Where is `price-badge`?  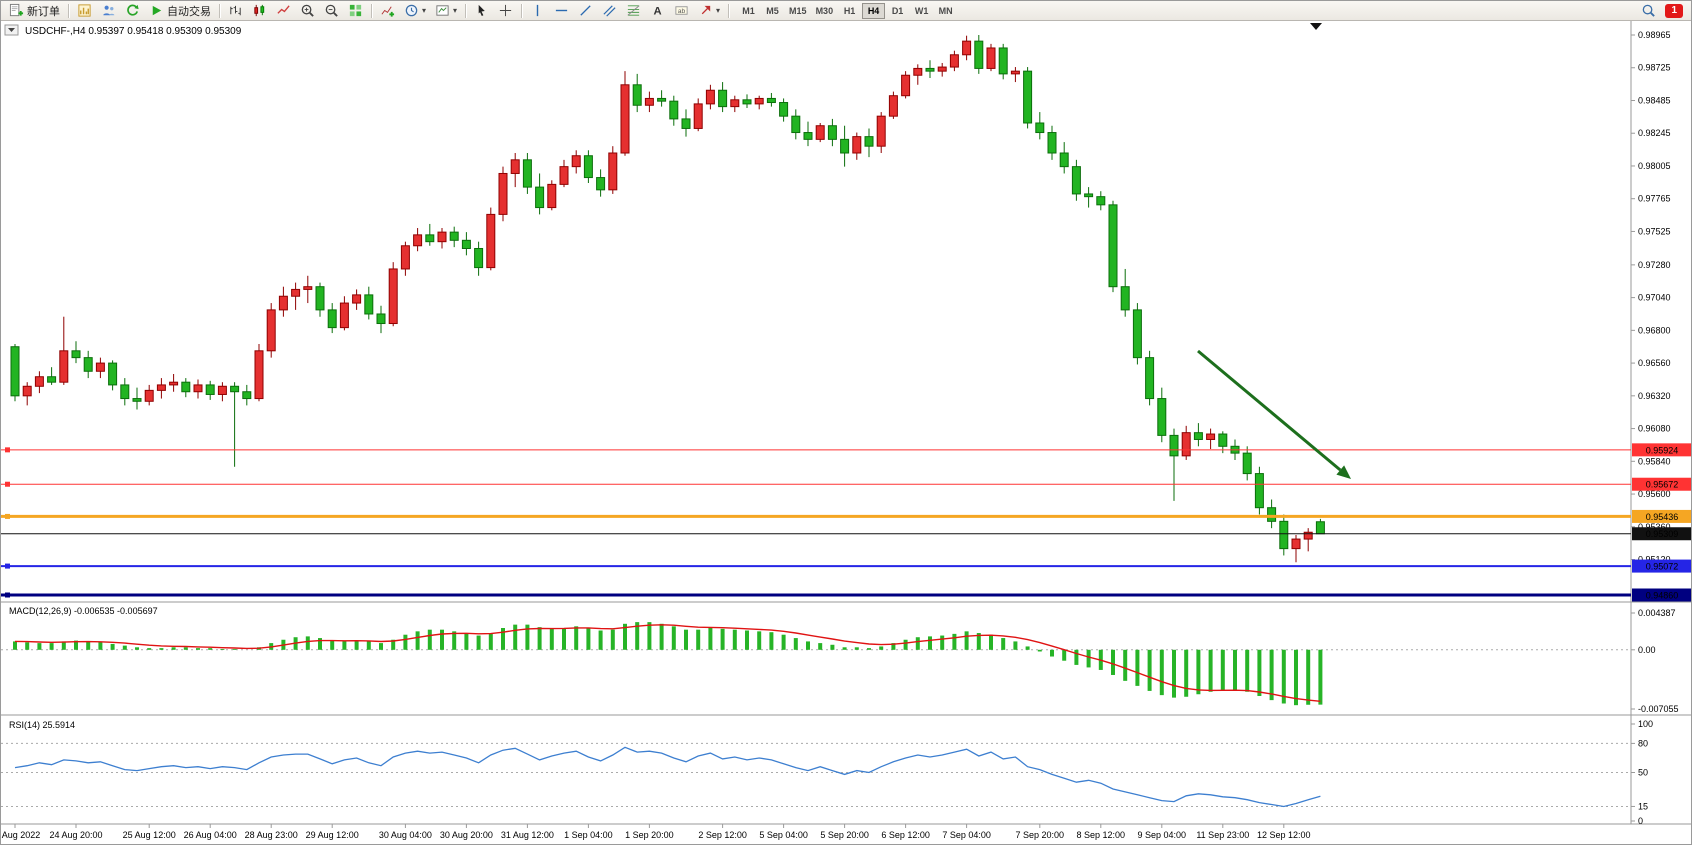 price-badge is located at coordinates (1661, 566).